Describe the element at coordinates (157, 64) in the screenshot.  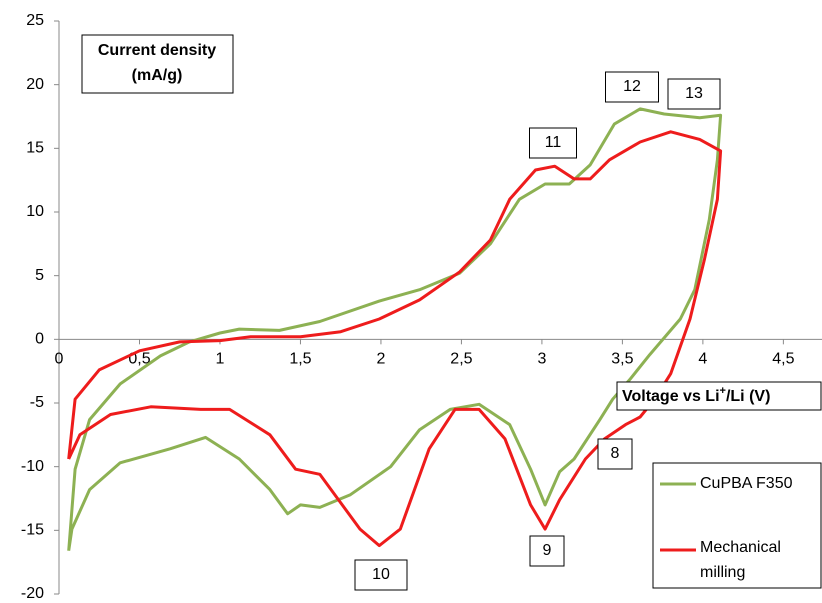
I see `y-label-box` at that location.